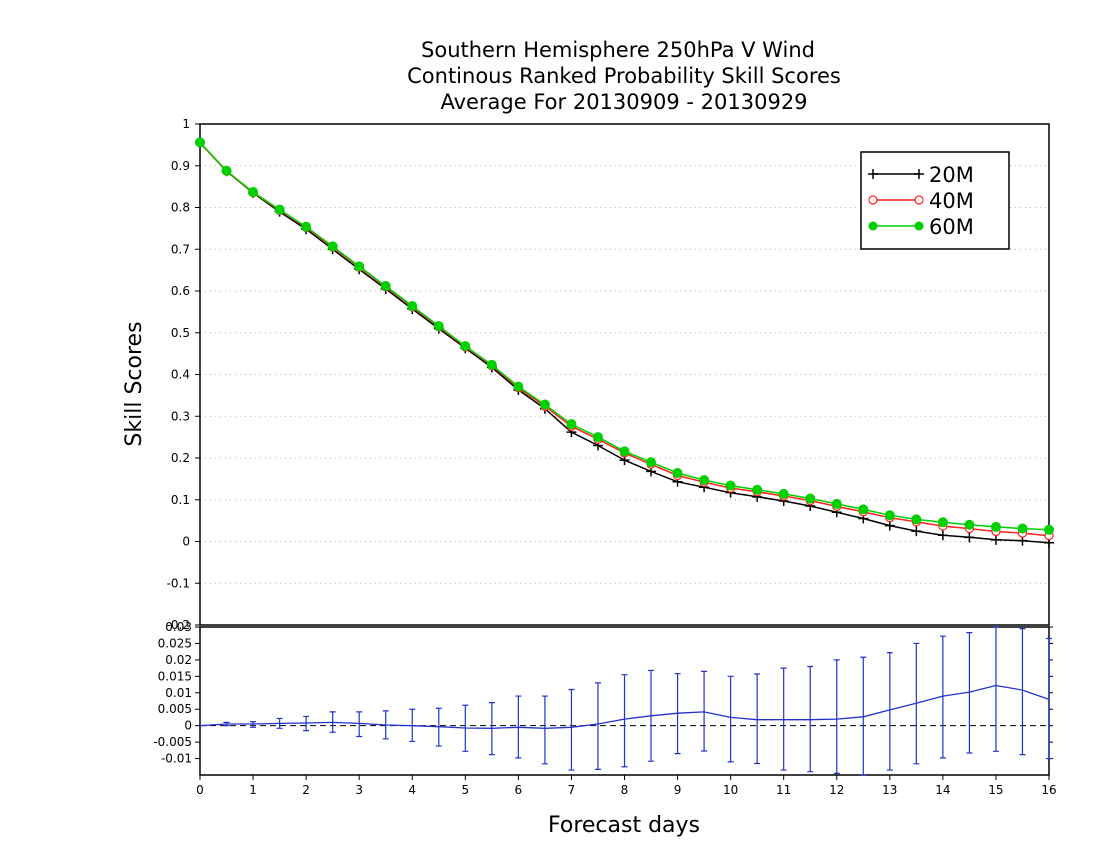 The height and width of the screenshot is (850, 1100). Describe the element at coordinates (180, 416) in the screenshot. I see `y-tick-label: 0.3` at that location.